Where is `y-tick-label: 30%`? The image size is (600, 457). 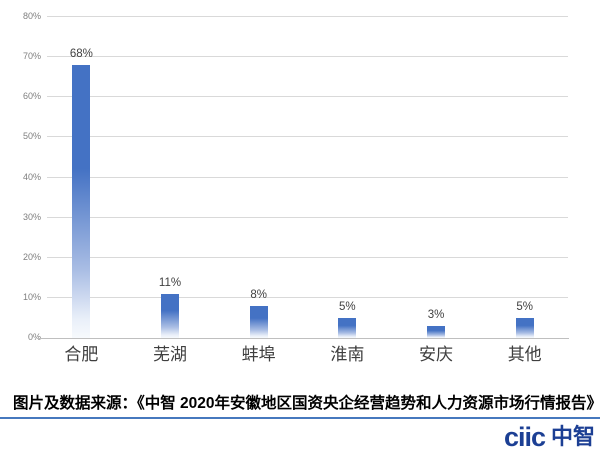 y-tick-label: 30% is located at coordinates (31, 216).